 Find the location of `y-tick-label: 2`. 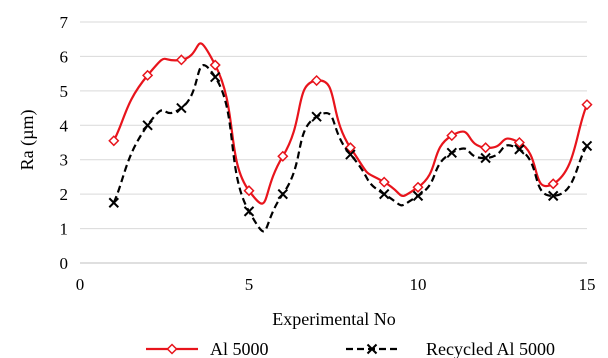

y-tick-label: 2 is located at coordinates (64, 194).